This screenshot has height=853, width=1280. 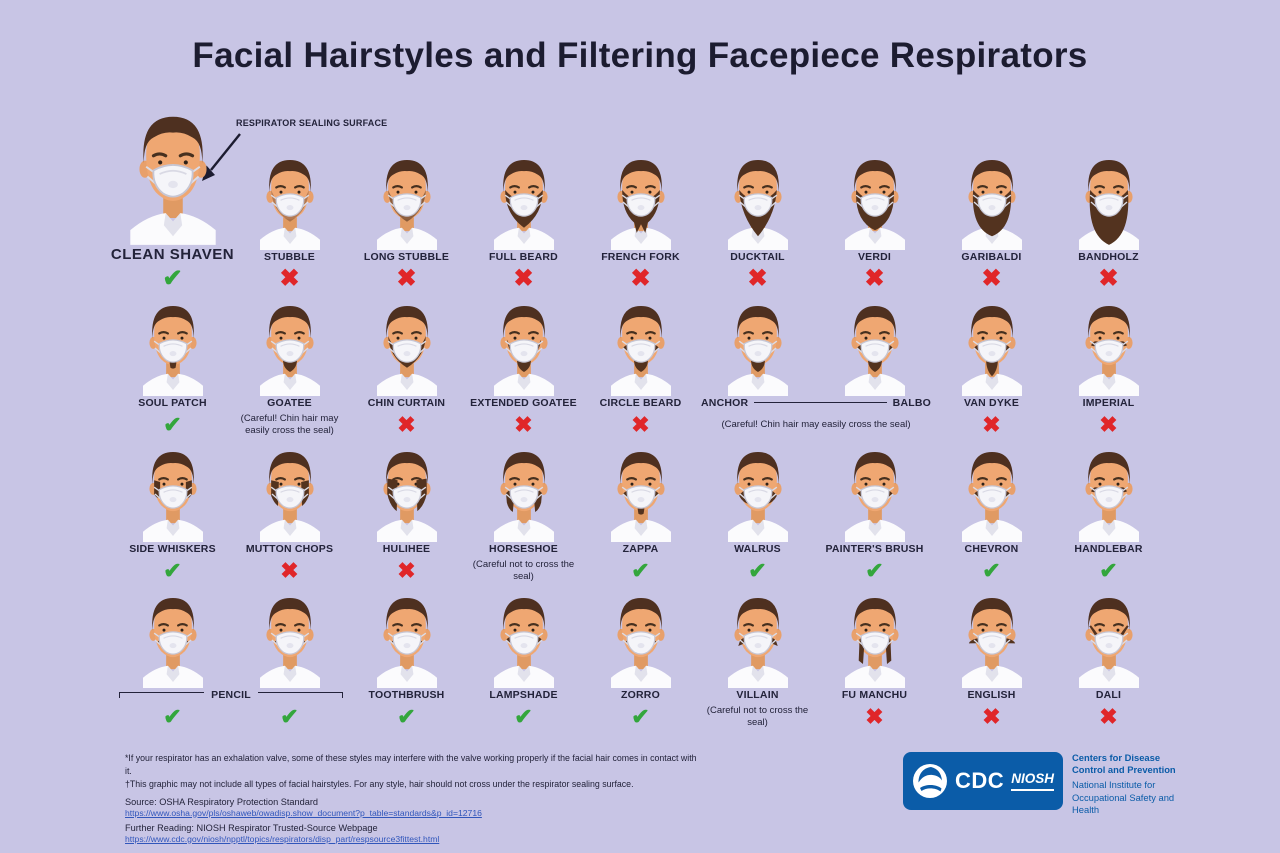 What do you see at coordinates (406, 351) in the screenshot?
I see `face-chin-curtain` at bounding box center [406, 351].